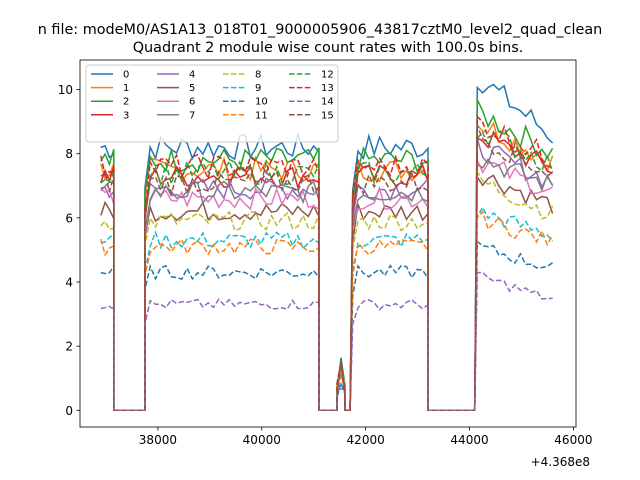 This screenshot has height=480, width=640. What do you see at coordinates (192, 75) in the screenshot?
I see `legend-label-4: 4` at bounding box center [192, 75].